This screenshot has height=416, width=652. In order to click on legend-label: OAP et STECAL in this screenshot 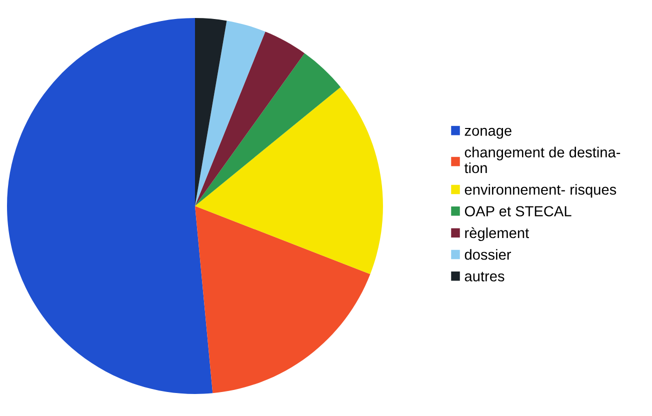, I will do `click(518, 211)`.